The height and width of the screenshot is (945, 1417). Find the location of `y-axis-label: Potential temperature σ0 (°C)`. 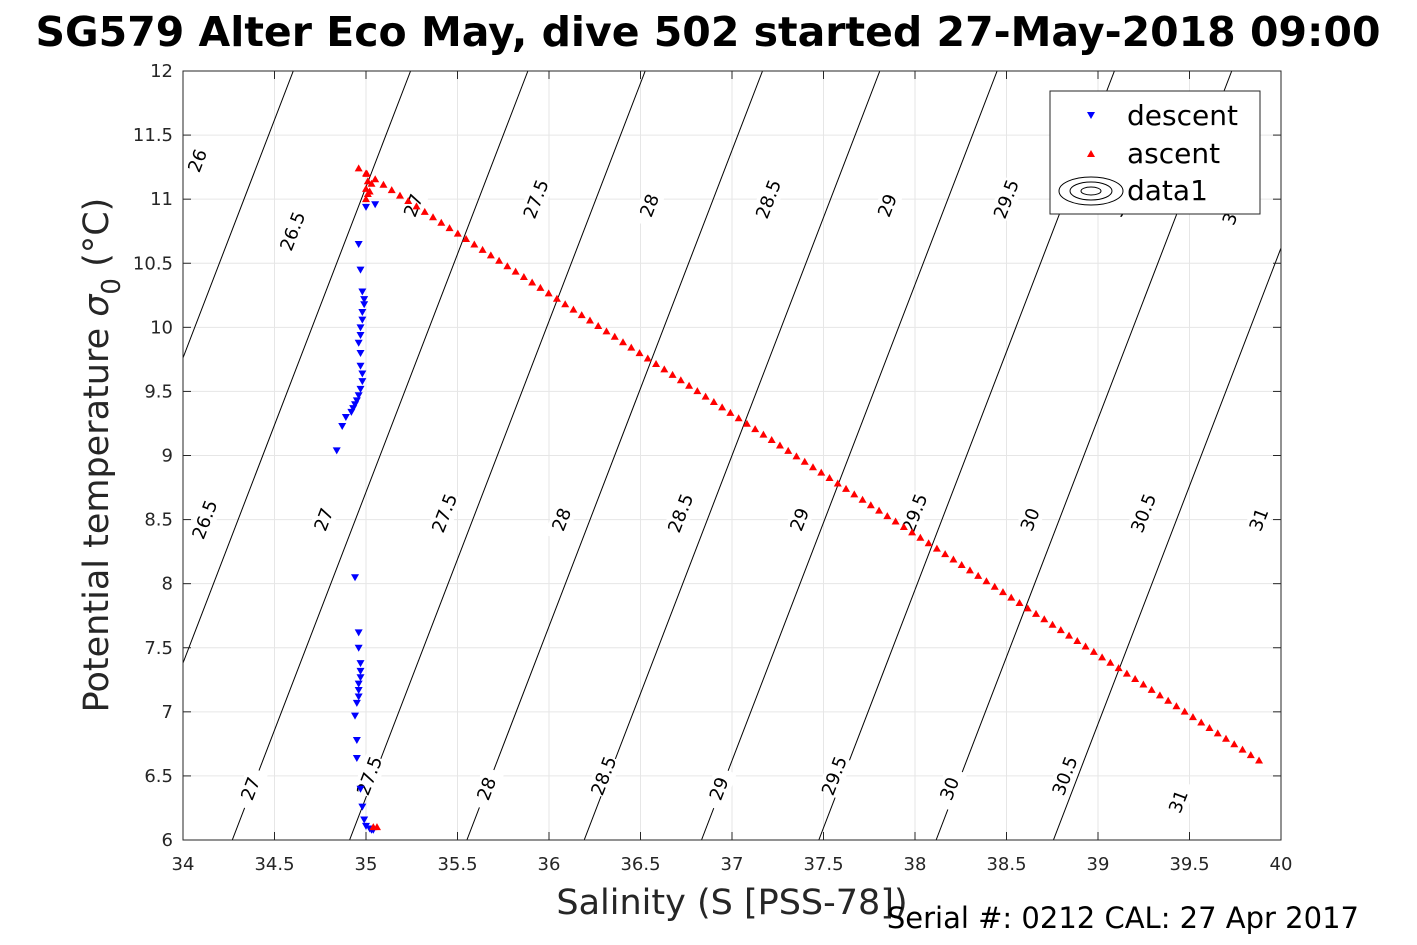

y-axis-label: Potential temperature σ0 (°C) is located at coordinates (102, 455).